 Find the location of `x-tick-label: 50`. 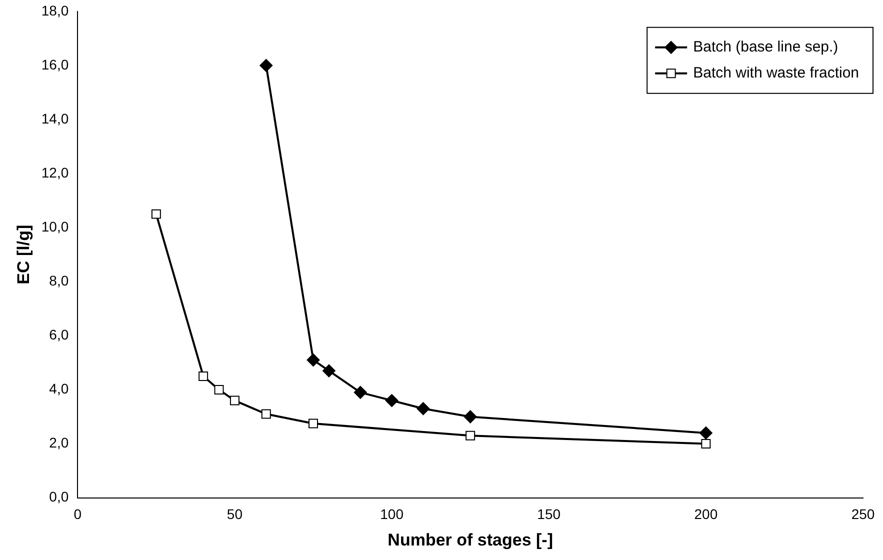

x-tick-label: 50 is located at coordinates (234, 514).